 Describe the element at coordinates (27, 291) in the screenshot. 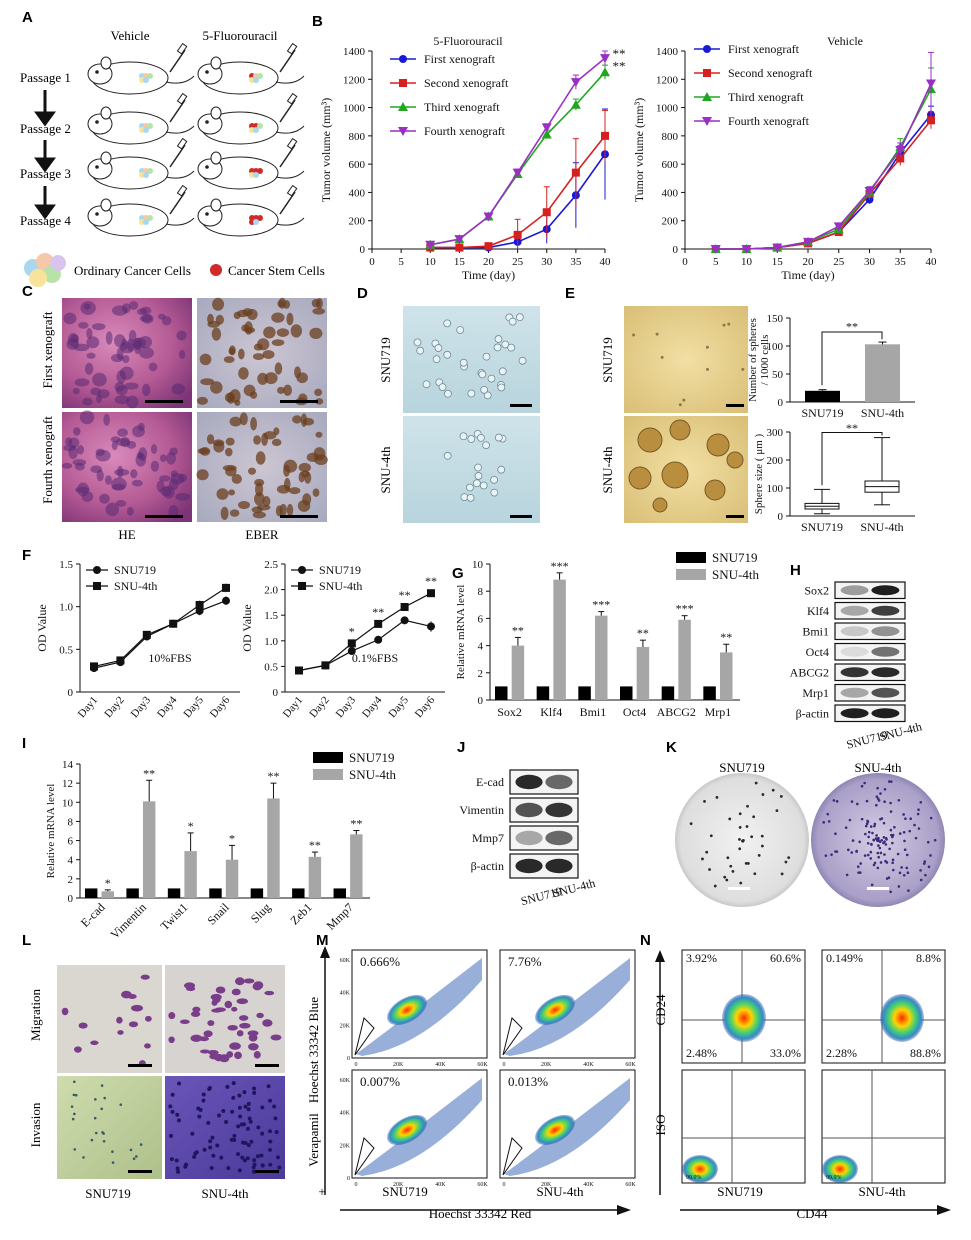

I see `panel-label-c: C` at that location.